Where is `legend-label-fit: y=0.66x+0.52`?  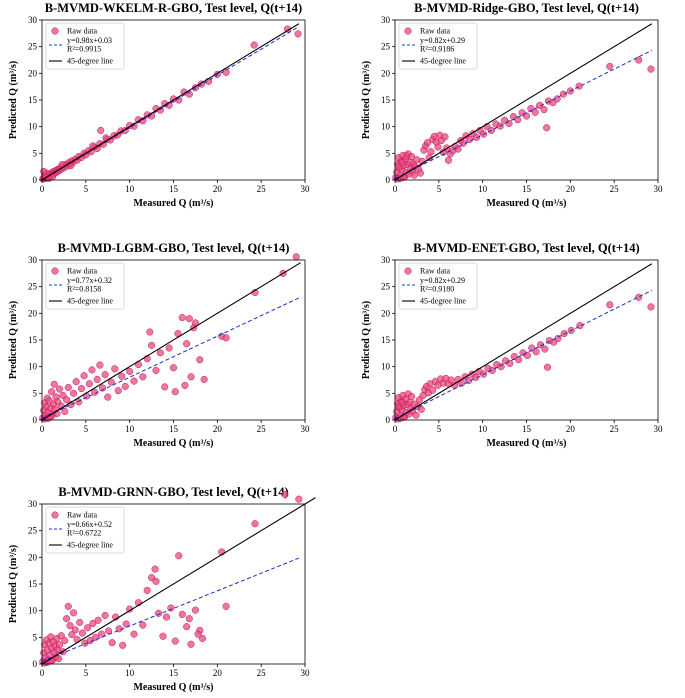
legend-label-fit: y=0.66x+0.52 is located at coordinates (89, 524).